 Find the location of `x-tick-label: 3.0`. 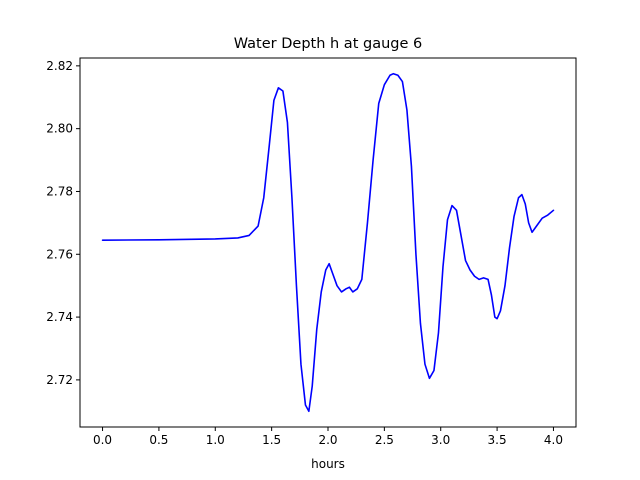

x-tick-label: 3.0 is located at coordinates (440, 440).